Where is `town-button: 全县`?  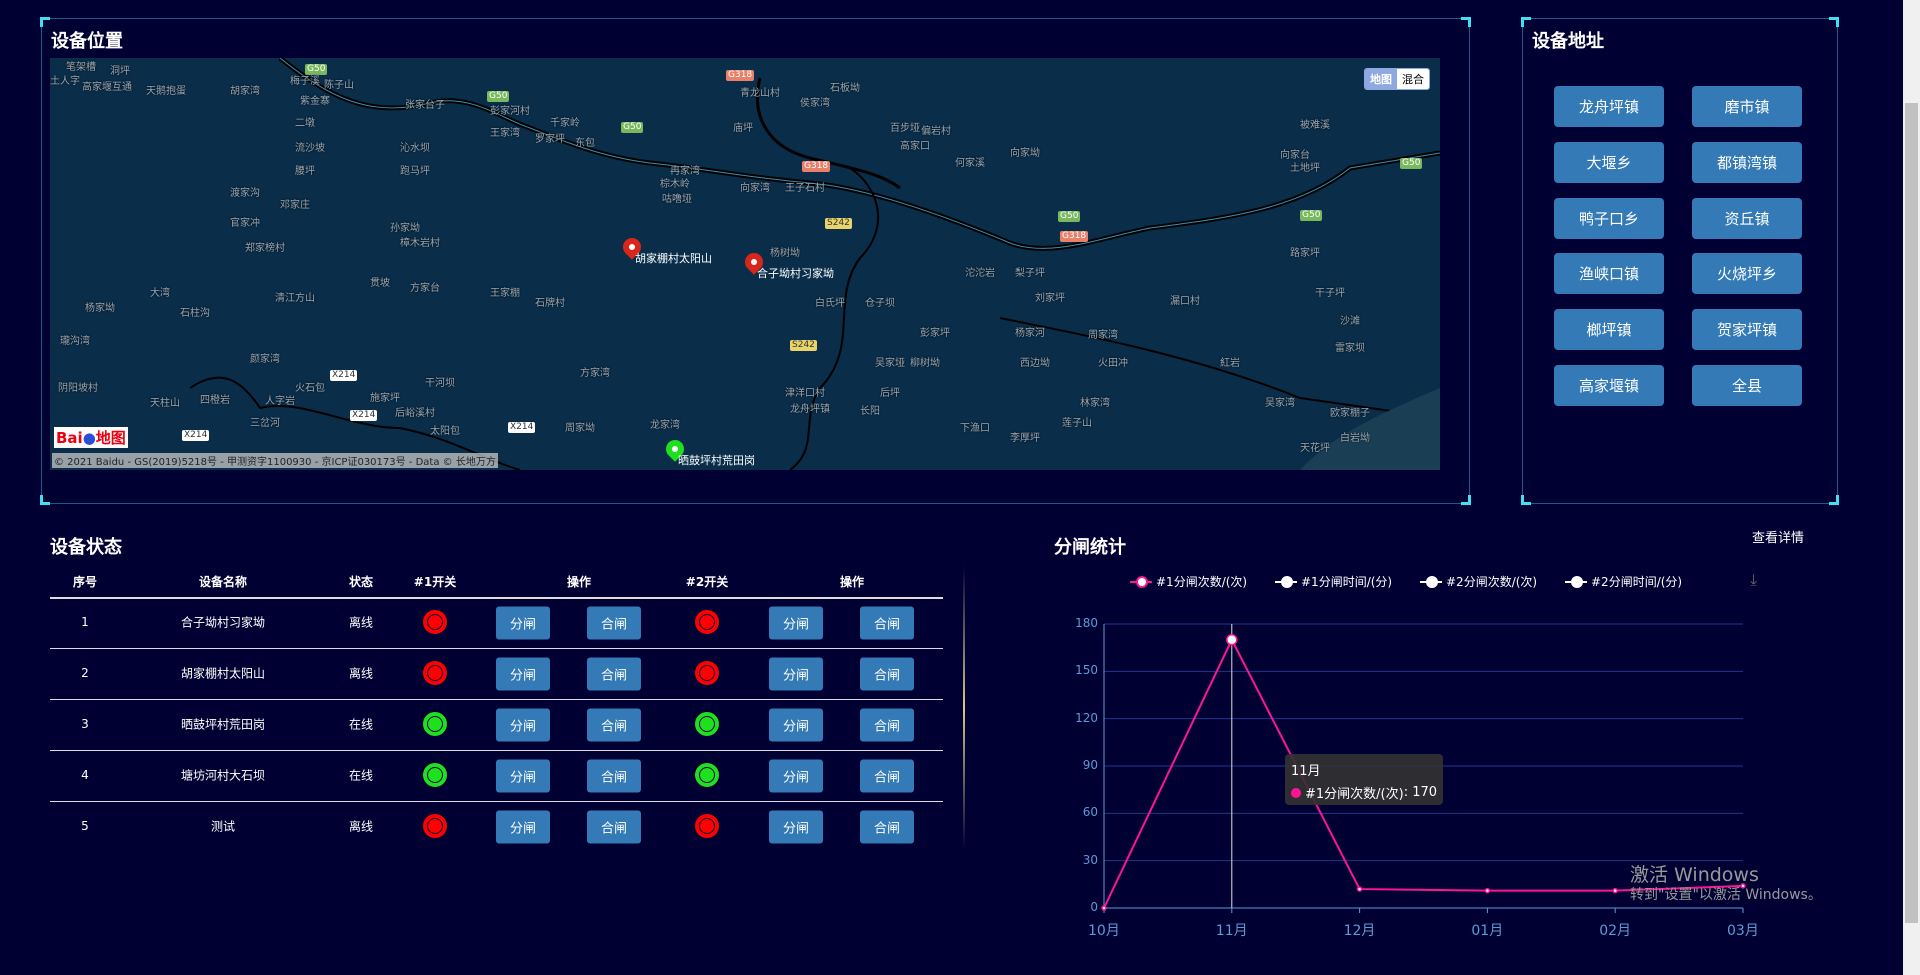
town-button: 全县 is located at coordinates (1747, 385).